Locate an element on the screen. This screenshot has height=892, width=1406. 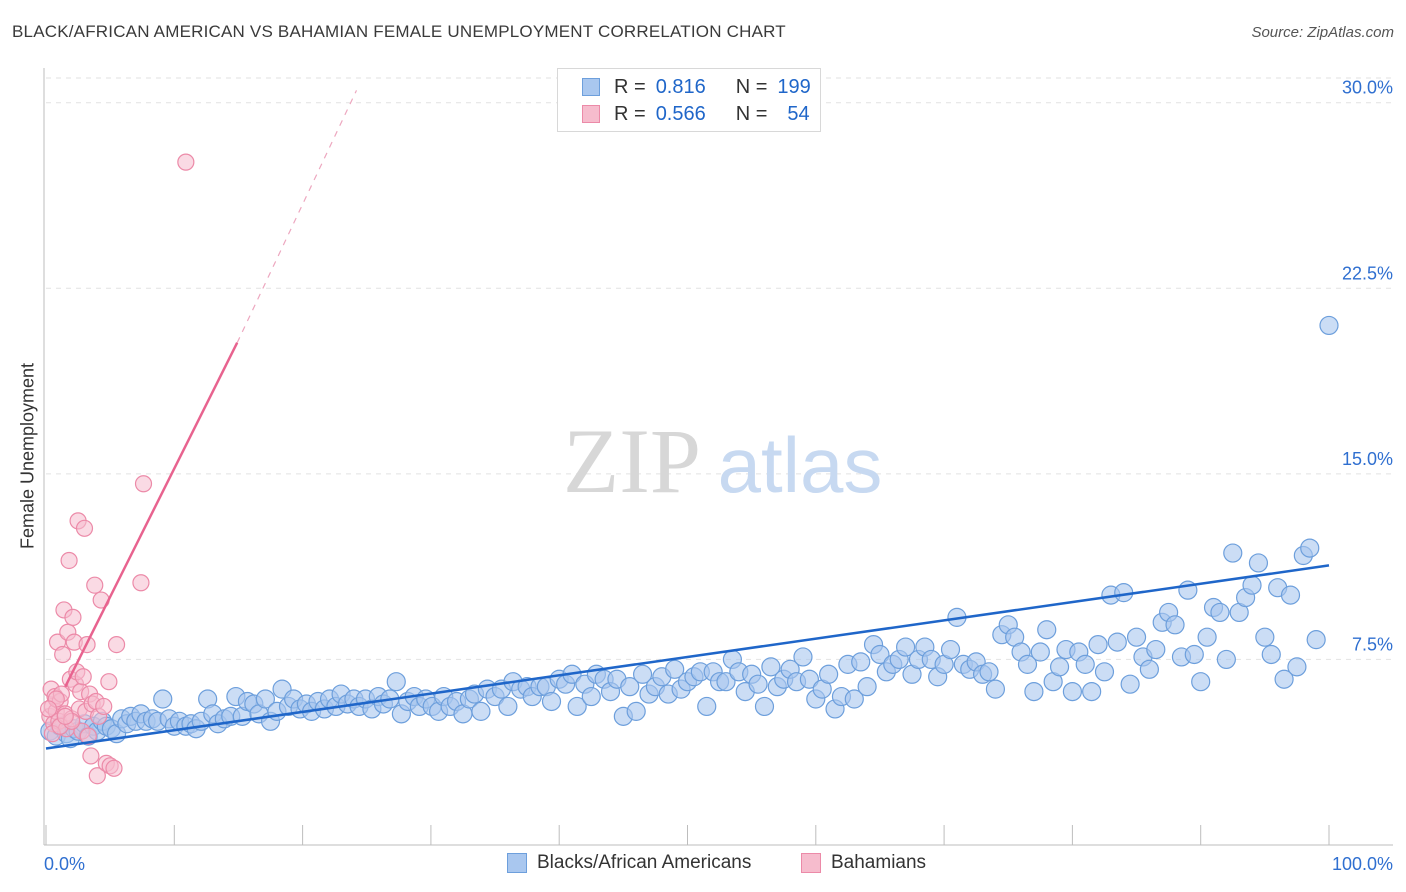
legend-item-bahamians: Bahamians is located at coordinates (863, 863).